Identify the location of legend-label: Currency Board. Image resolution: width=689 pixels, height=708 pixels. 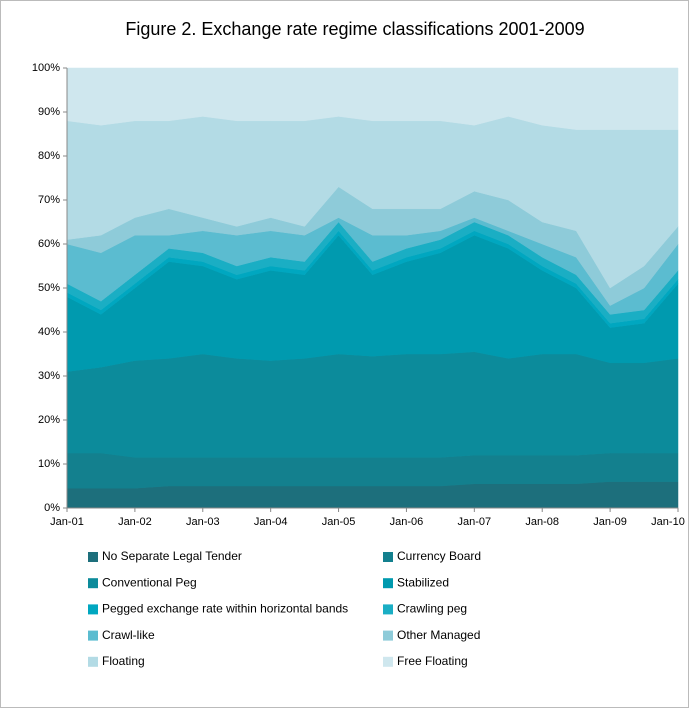
(439, 556).